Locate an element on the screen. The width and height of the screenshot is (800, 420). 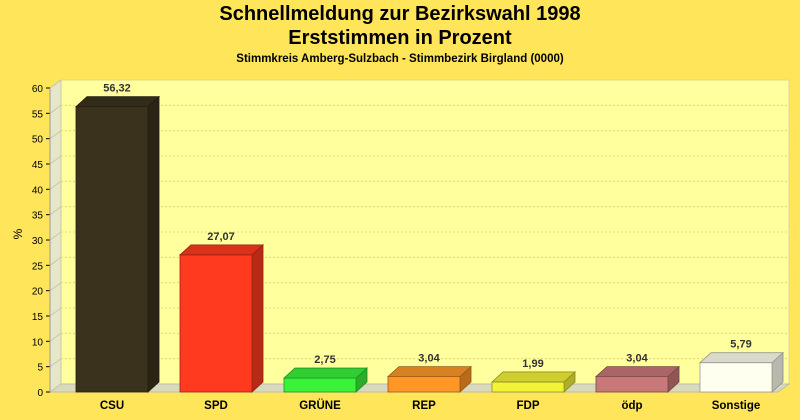
y-tick-label: 20 is located at coordinates (38, 292).